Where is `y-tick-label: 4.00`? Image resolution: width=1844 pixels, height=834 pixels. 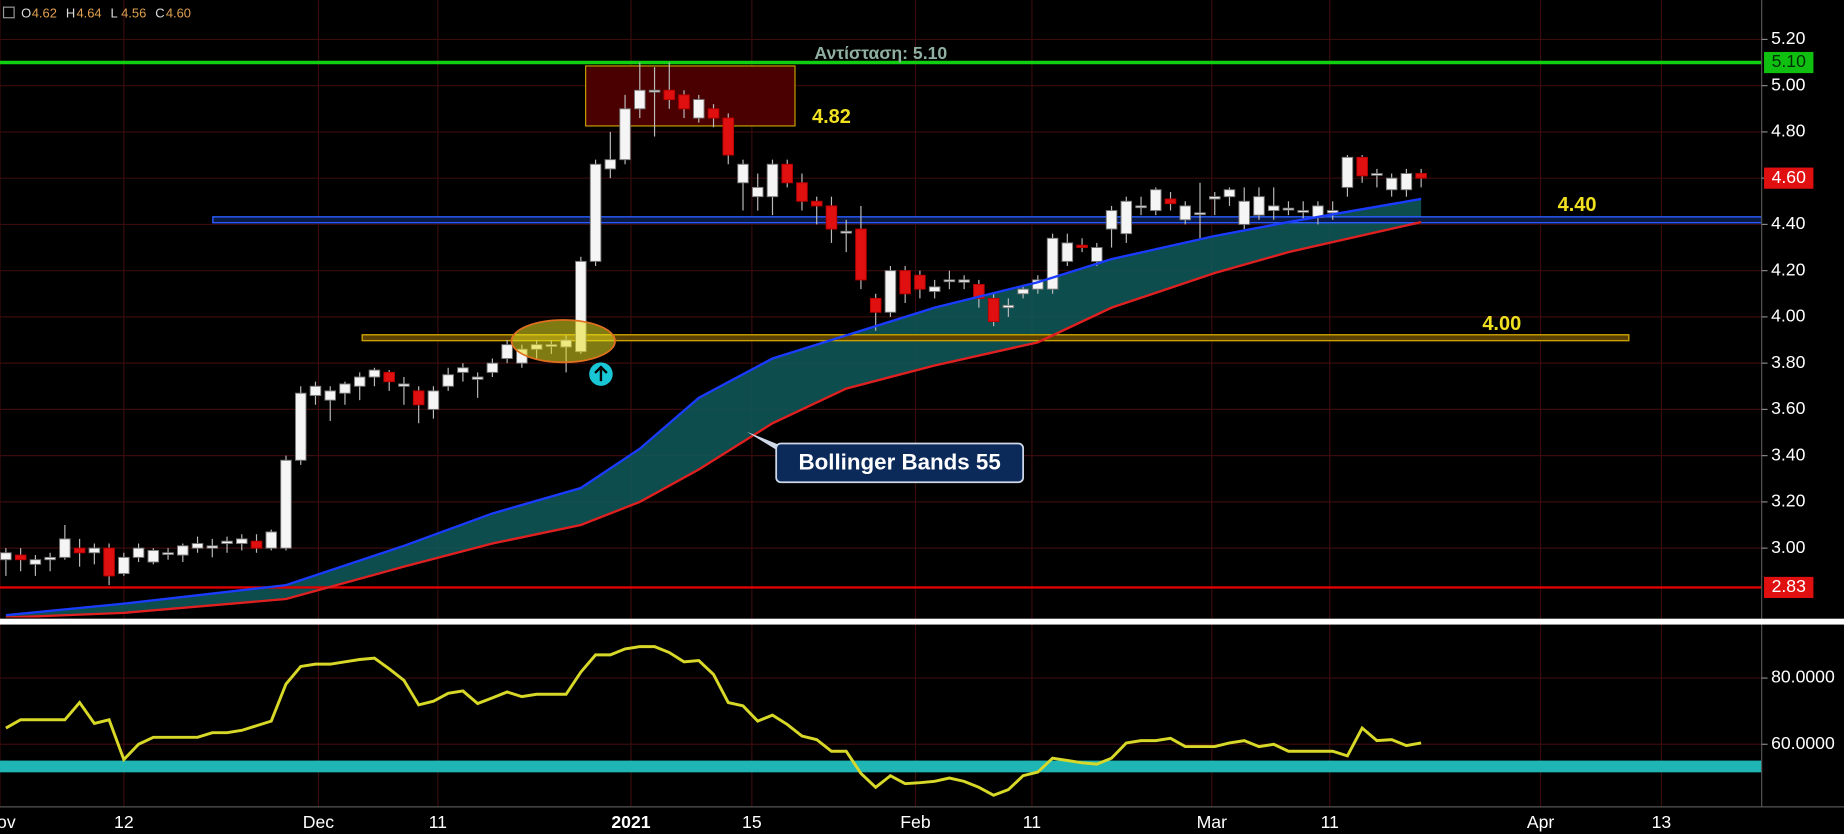
y-tick-label: 4.00 is located at coordinates (1788, 316).